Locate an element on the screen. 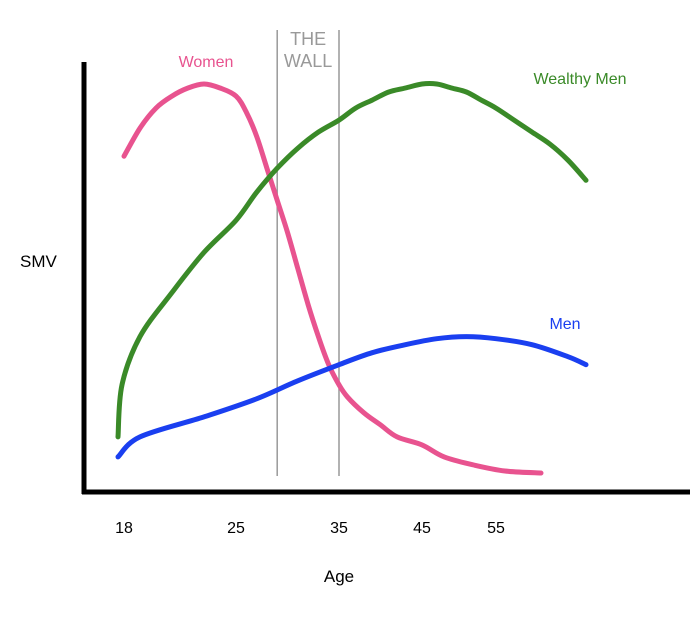  x-tick-label: 25 is located at coordinates (236, 528).